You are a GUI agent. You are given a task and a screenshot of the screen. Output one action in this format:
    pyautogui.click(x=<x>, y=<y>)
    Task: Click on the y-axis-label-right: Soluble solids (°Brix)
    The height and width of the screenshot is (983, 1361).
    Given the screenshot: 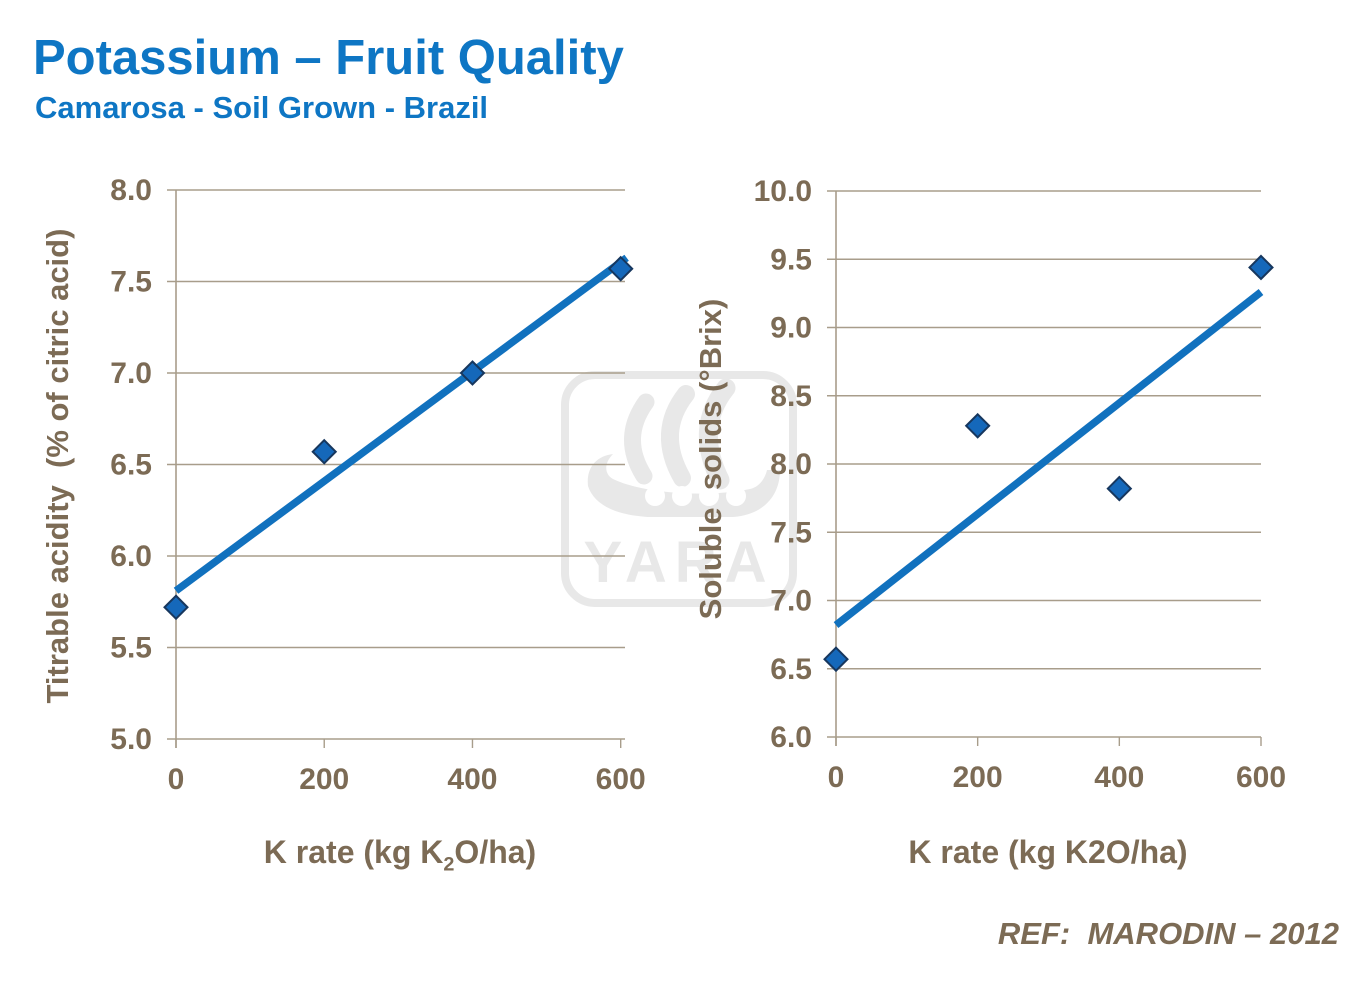 What is the action you would take?
    pyautogui.click(x=710, y=459)
    